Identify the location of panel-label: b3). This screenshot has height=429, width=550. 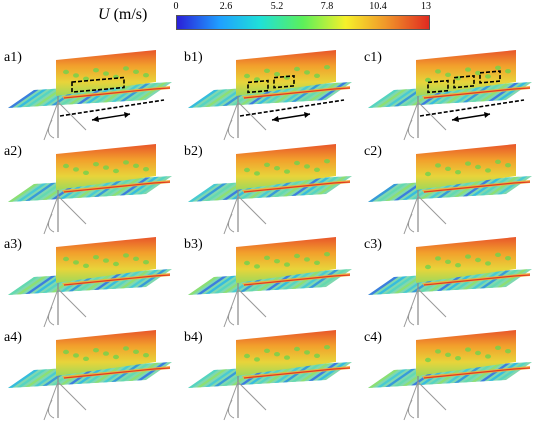
(193, 244).